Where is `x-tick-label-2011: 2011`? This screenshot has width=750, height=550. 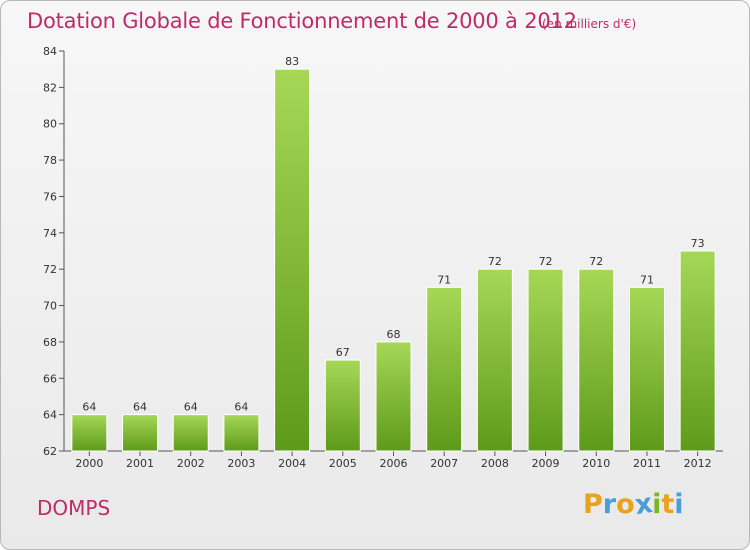 x-tick-label-2011: 2011 is located at coordinates (647, 463).